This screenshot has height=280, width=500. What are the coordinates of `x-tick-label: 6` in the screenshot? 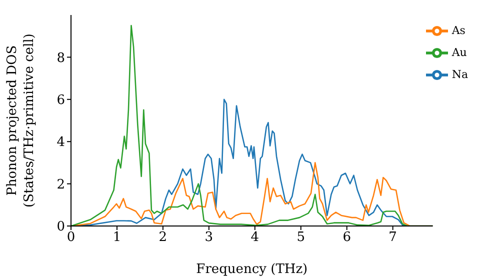 It's located at (346, 238).